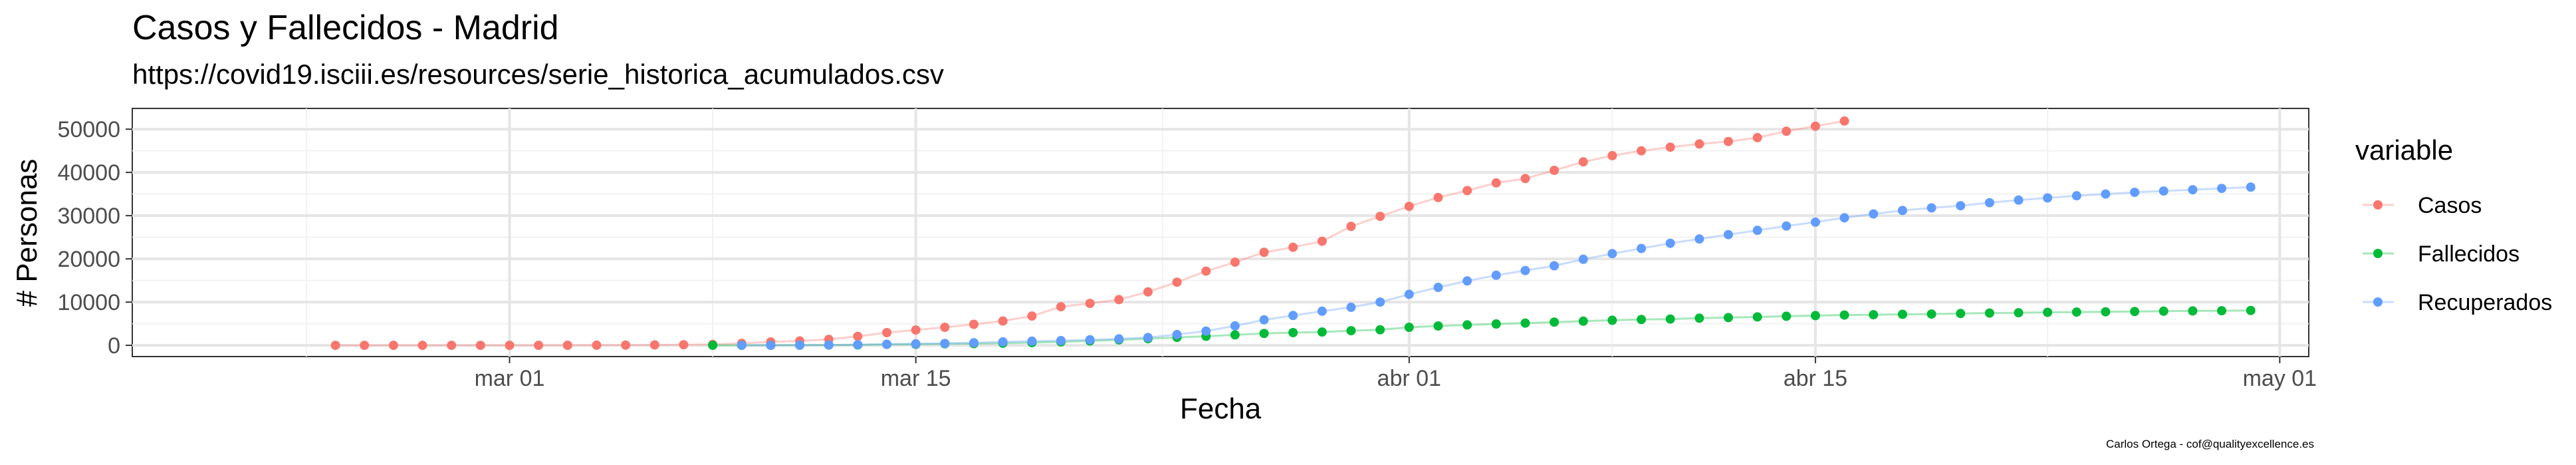  What do you see at coordinates (2280, 378) in the screenshot?
I see `x-tick-label: may 01` at bounding box center [2280, 378].